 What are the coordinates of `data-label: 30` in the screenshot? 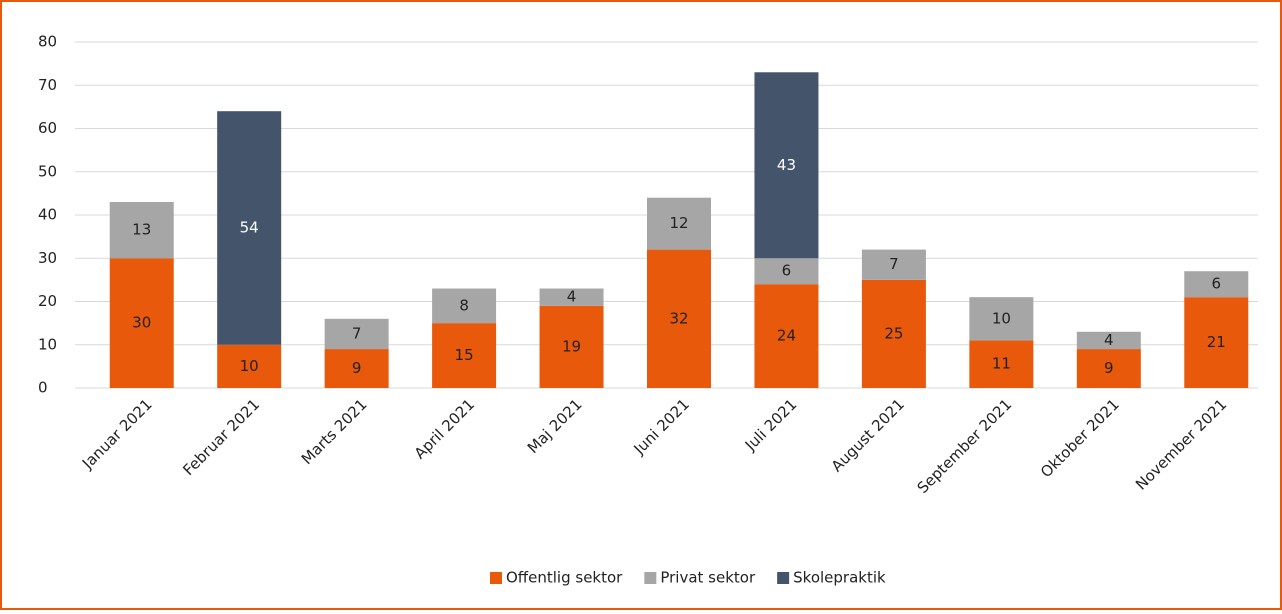 It's located at (141, 323).